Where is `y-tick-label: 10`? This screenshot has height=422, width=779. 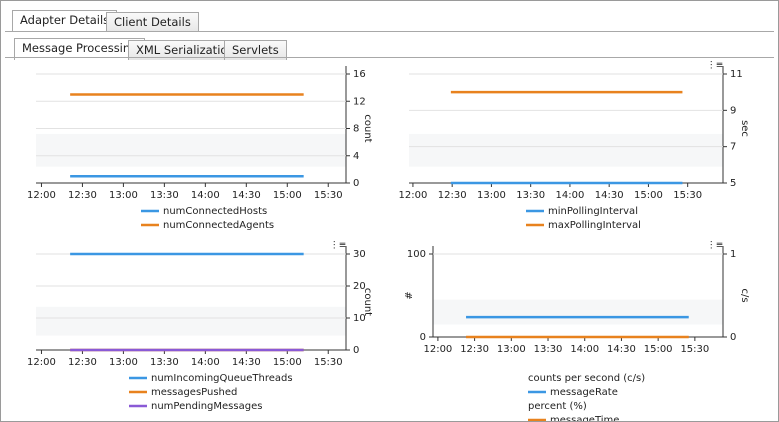
y-tick-label: 10 is located at coordinates (359, 318).